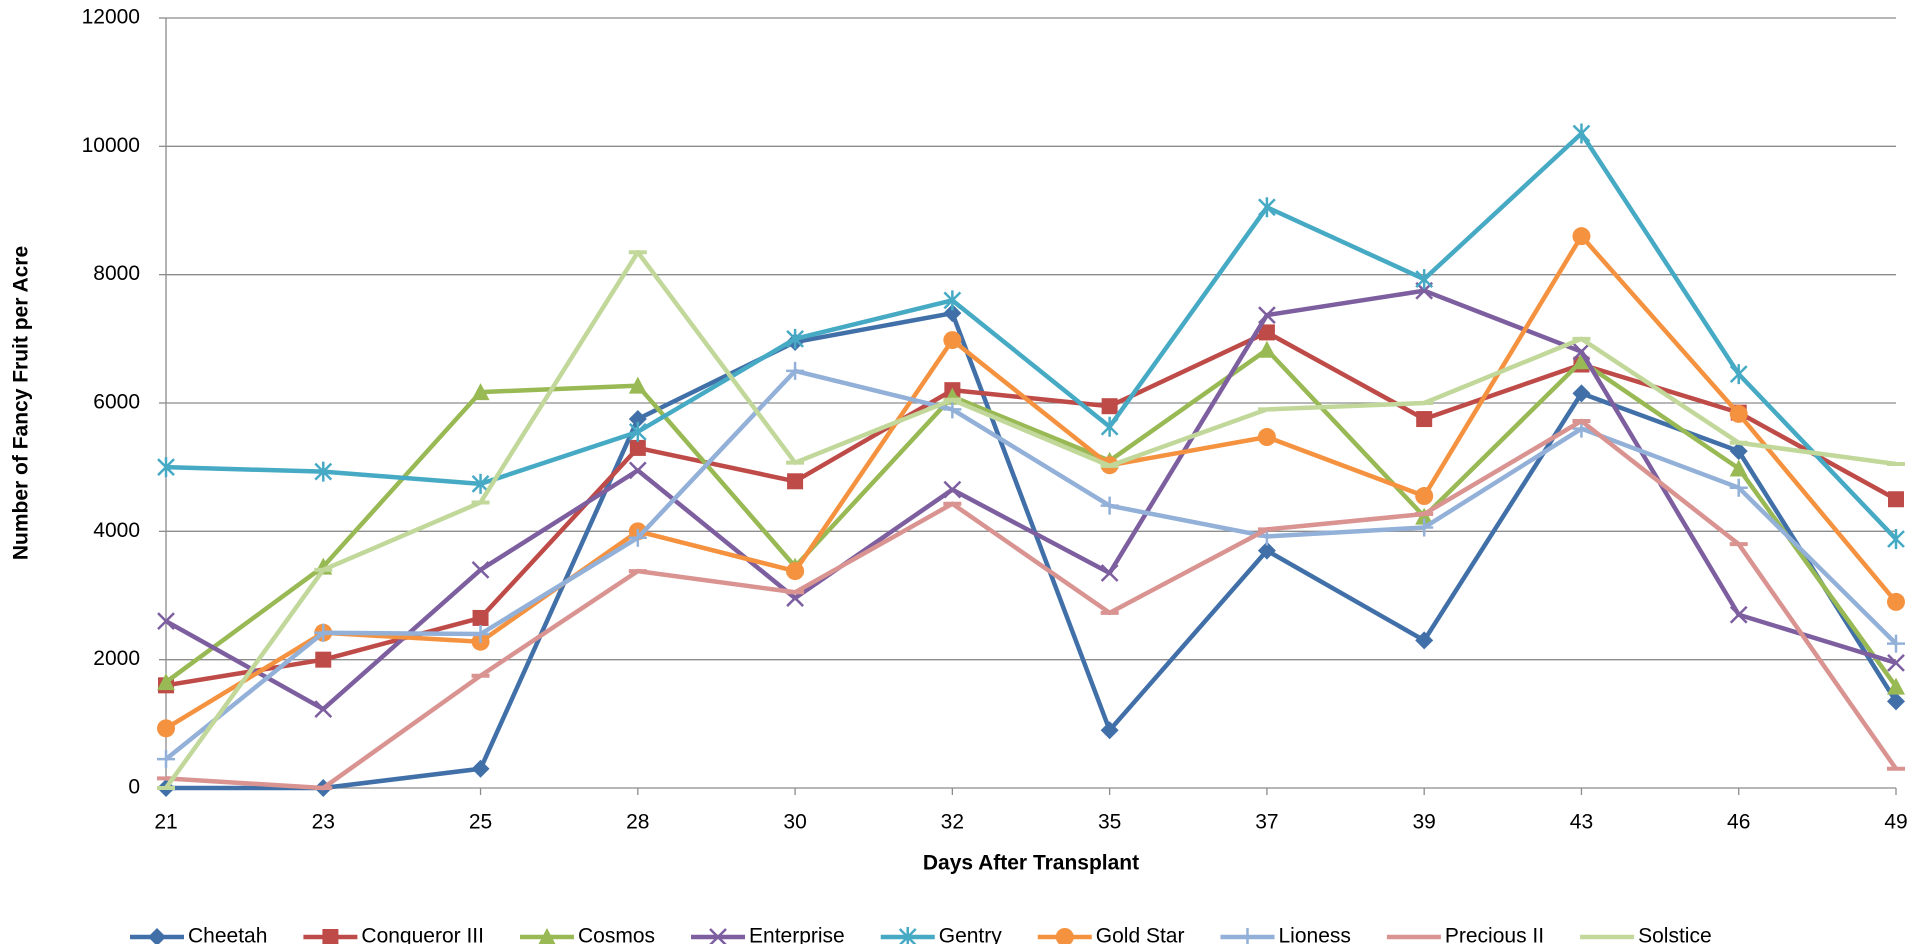 The height and width of the screenshot is (944, 1915). I want to click on x-tick-label: 49, so click(1895, 822).